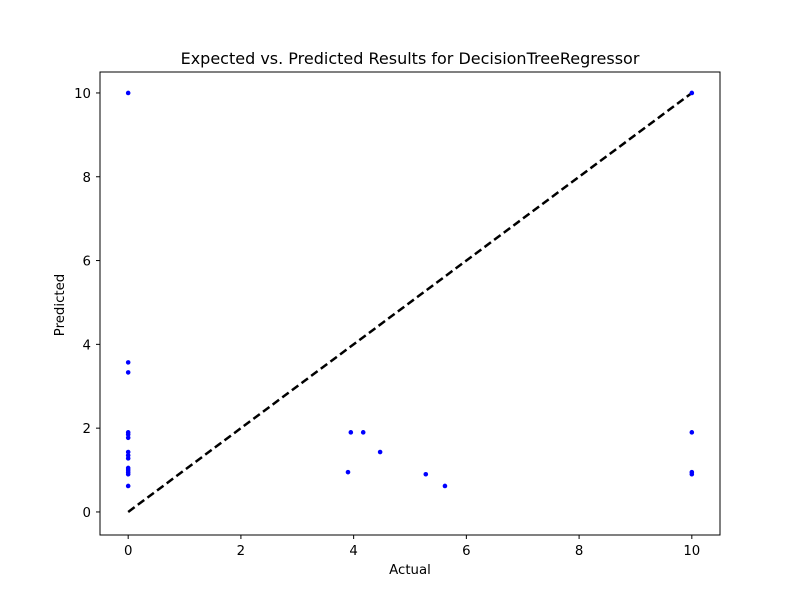 This screenshot has height=600, width=800. Describe the element at coordinates (60, 305) in the screenshot. I see `y-axis-title: Predicted` at that location.